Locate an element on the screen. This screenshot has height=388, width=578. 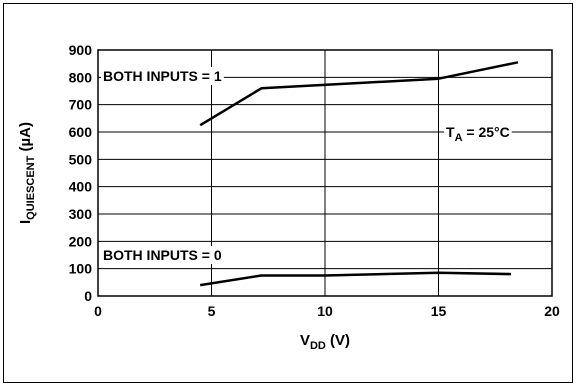
condition-suffix: = 25°C is located at coordinates (486, 132).